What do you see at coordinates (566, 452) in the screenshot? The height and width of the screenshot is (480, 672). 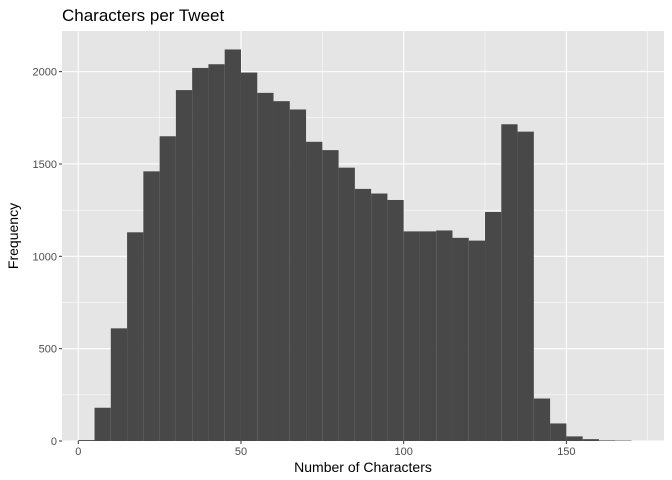 I see `x-tick-label: 150` at bounding box center [566, 452].